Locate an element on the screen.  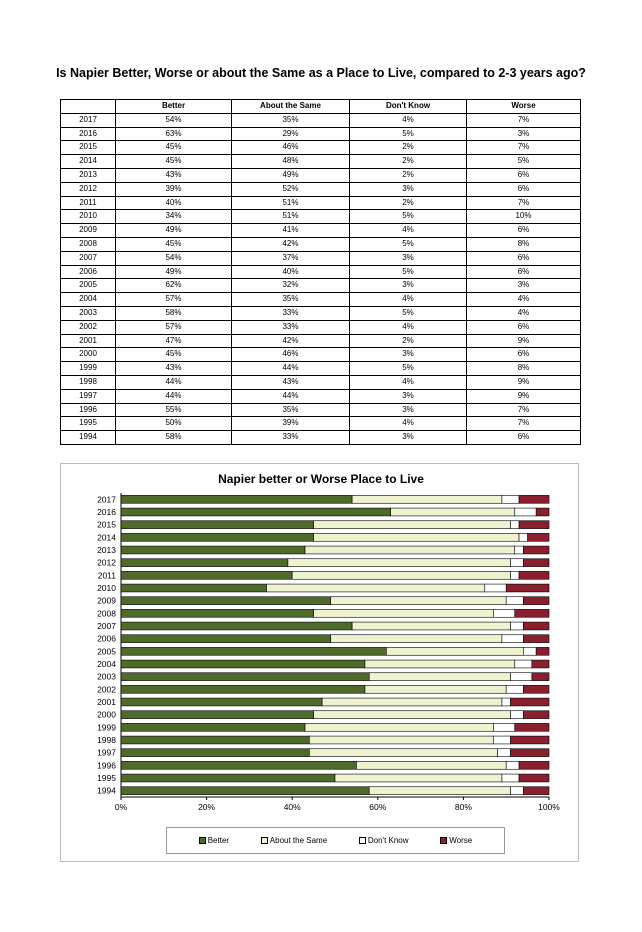
y-tick-label: 2005 is located at coordinates (106, 651).